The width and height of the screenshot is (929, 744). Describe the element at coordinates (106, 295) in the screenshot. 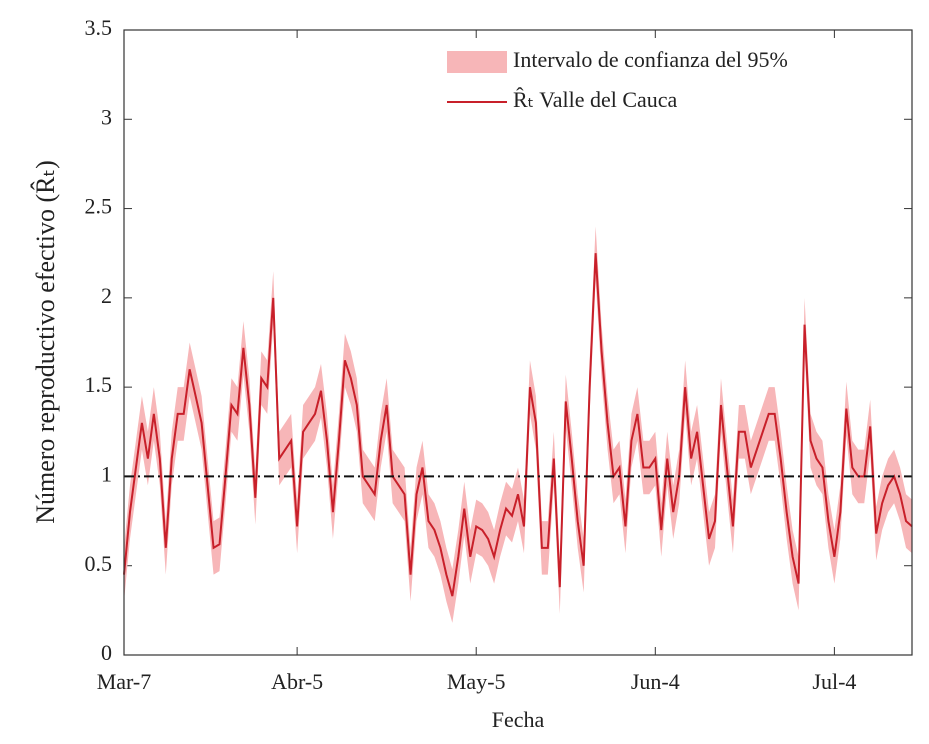

I see `y-tick-label: 2` at that location.